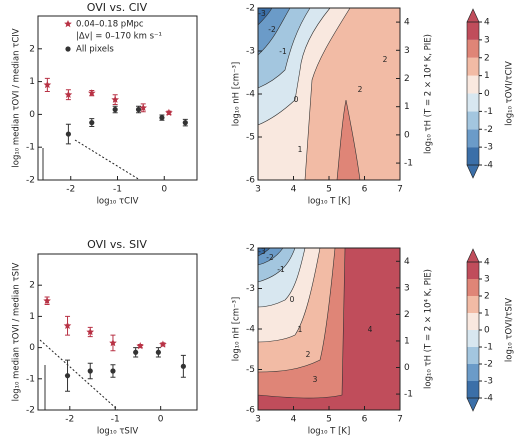 The height and width of the screenshot is (440, 520). What do you see at coordinates (407, 23) in the screenshot?
I see `y2-tick-label: 4` at bounding box center [407, 23].